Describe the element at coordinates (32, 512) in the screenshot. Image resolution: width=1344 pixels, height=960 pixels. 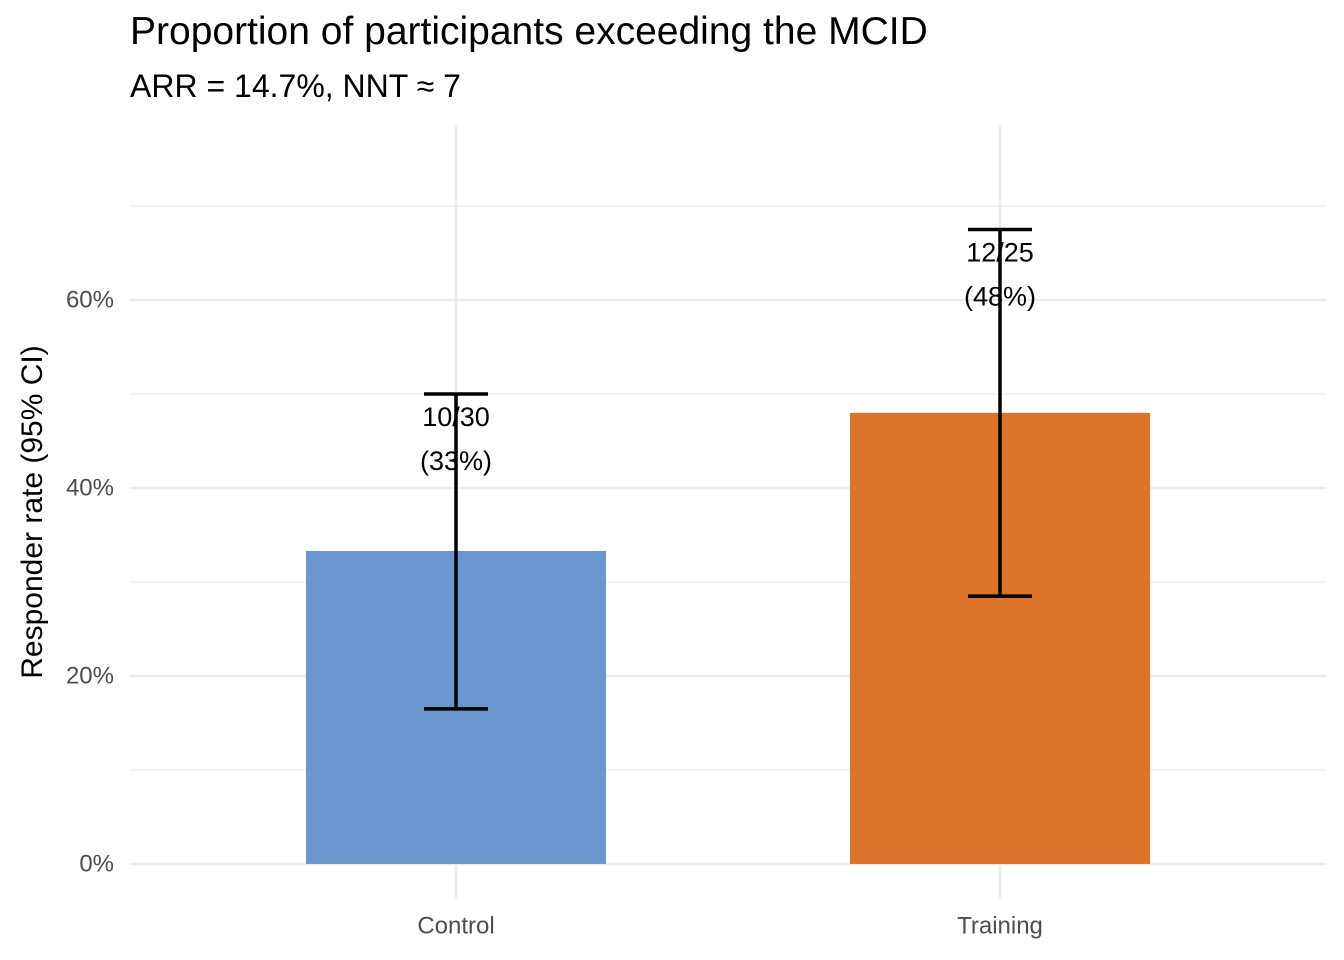
I see `y-axis-label: Responder rate (95% CI)` at that location.